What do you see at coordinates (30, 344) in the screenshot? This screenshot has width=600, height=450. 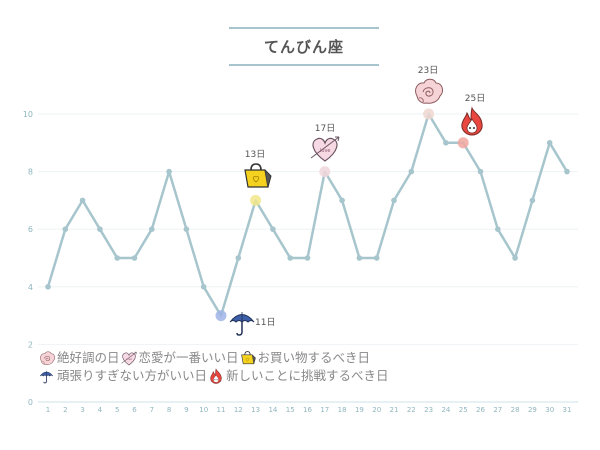 I see `y-tick-label: 2` at bounding box center [30, 344].